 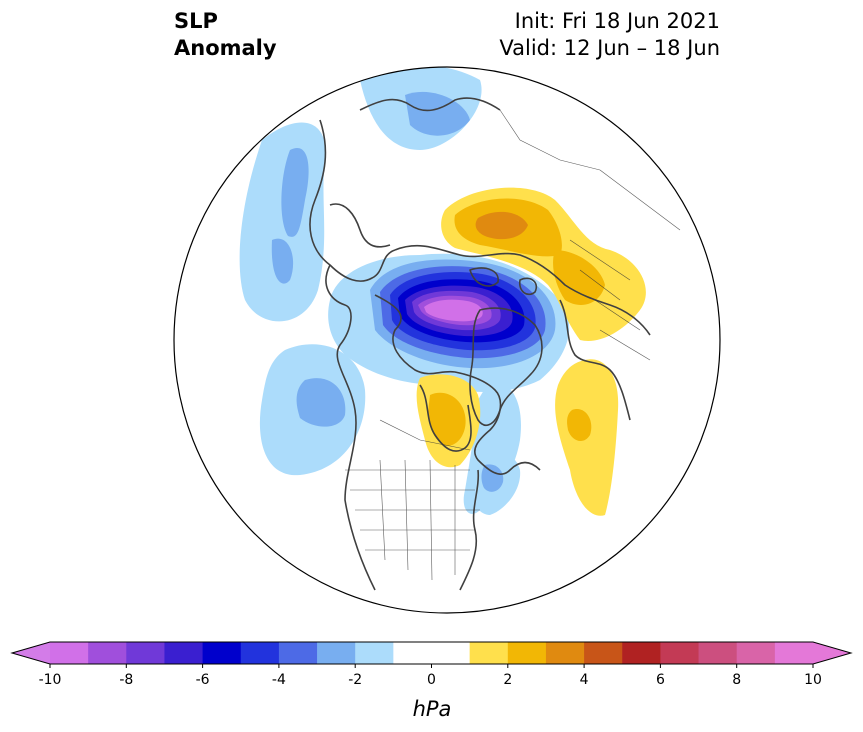 What do you see at coordinates (736, 680) in the screenshot?
I see `colorbar-tick-label: 8` at bounding box center [736, 680].